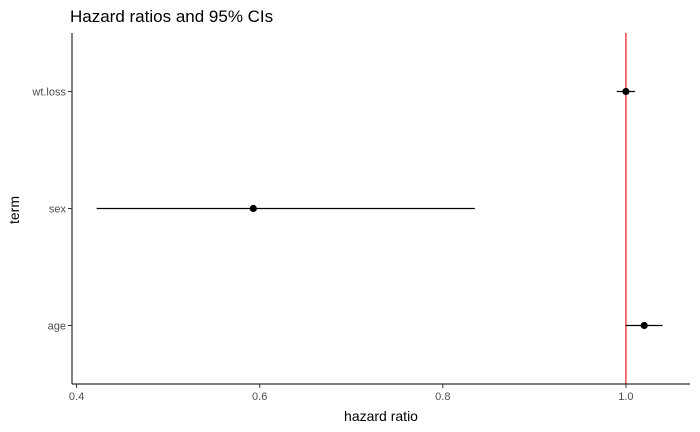 The height and width of the screenshot is (432, 700). I want to click on x-tick-label: 0.6, so click(259, 397).